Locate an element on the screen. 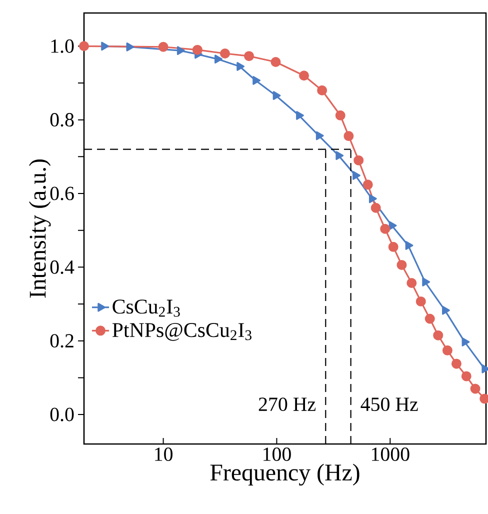 This screenshot has width=488, height=514. x-axis-title: Frequency (Hz) is located at coordinates (285, 475).